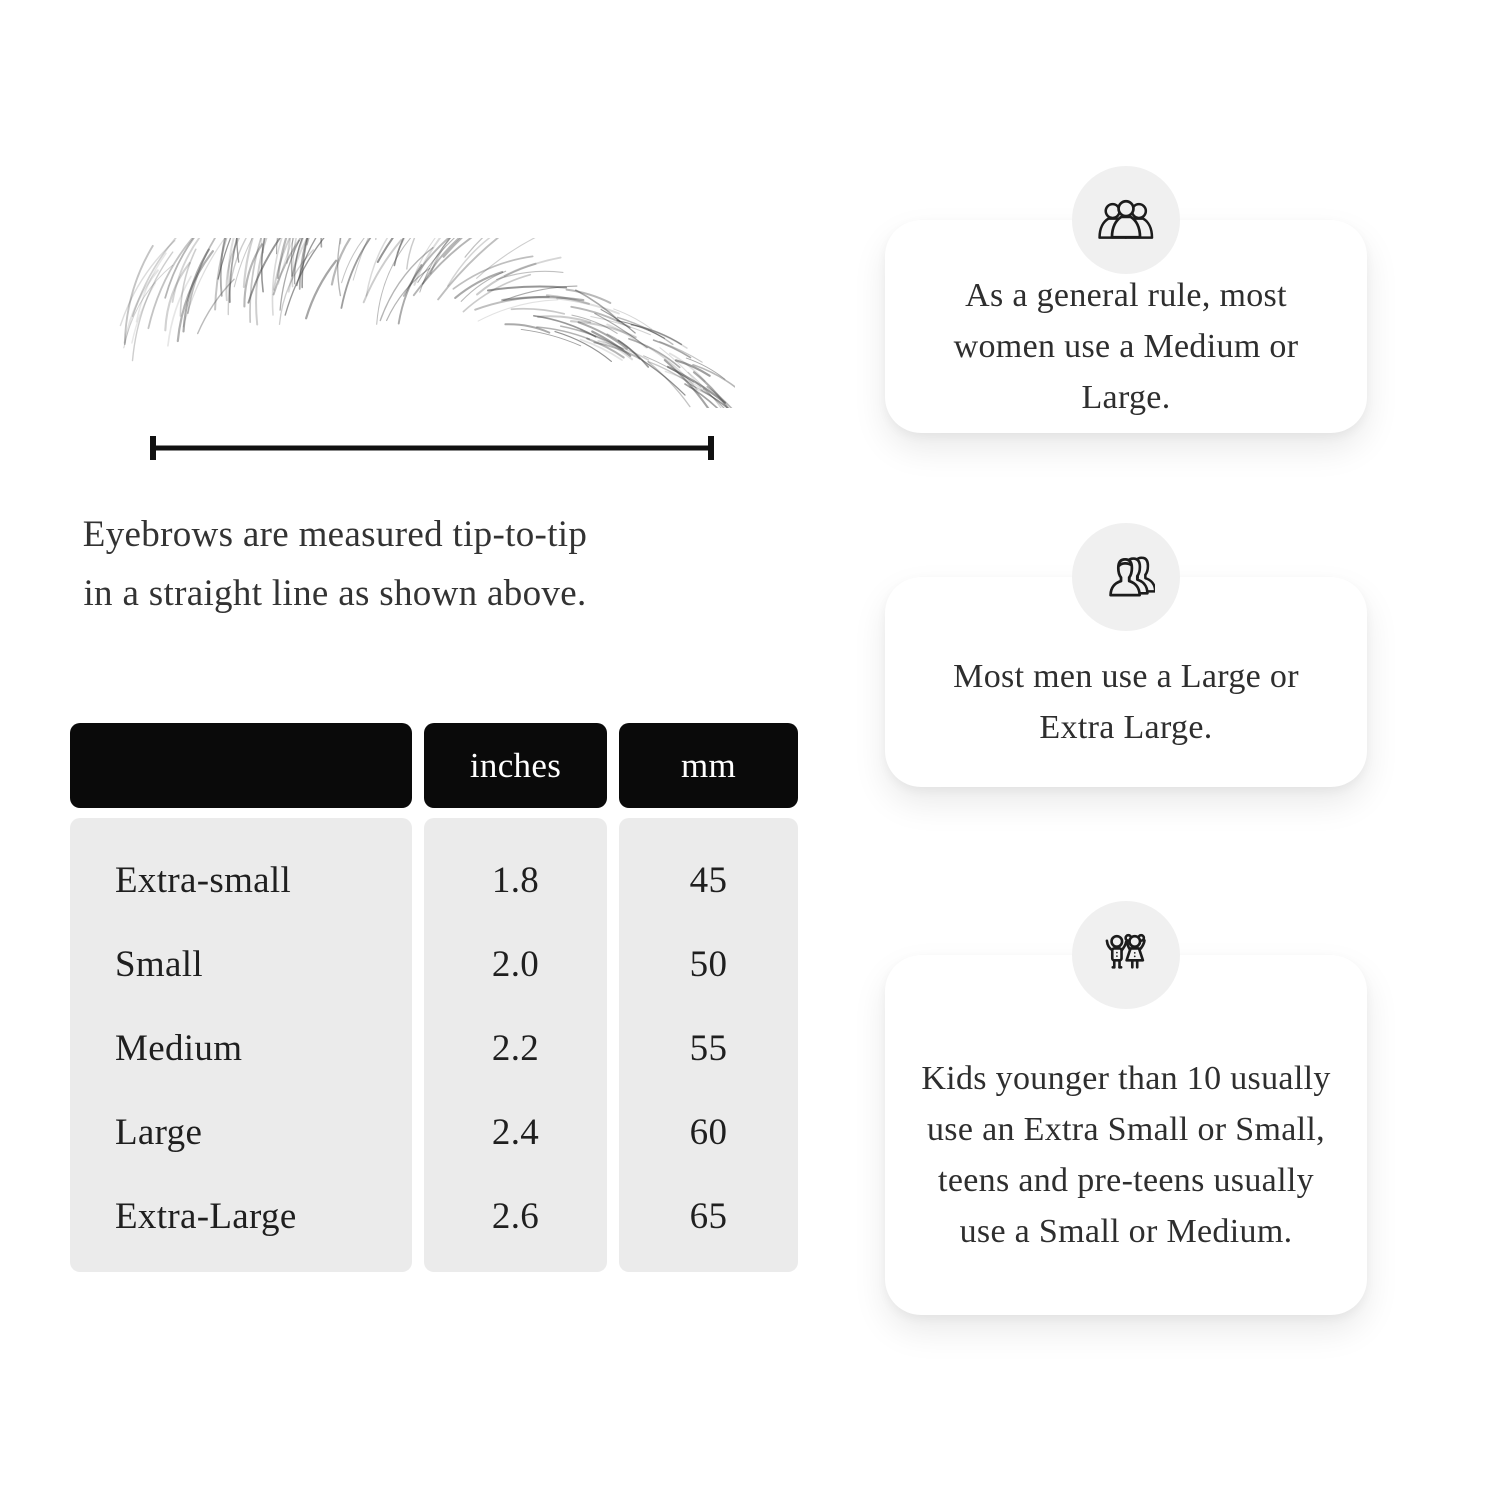  What do you see at coordinates (1126, 655) in the screenshot?
I see `men-info-card: Most men use a Large or Extra Large.` at bounding box center [1126, 655].